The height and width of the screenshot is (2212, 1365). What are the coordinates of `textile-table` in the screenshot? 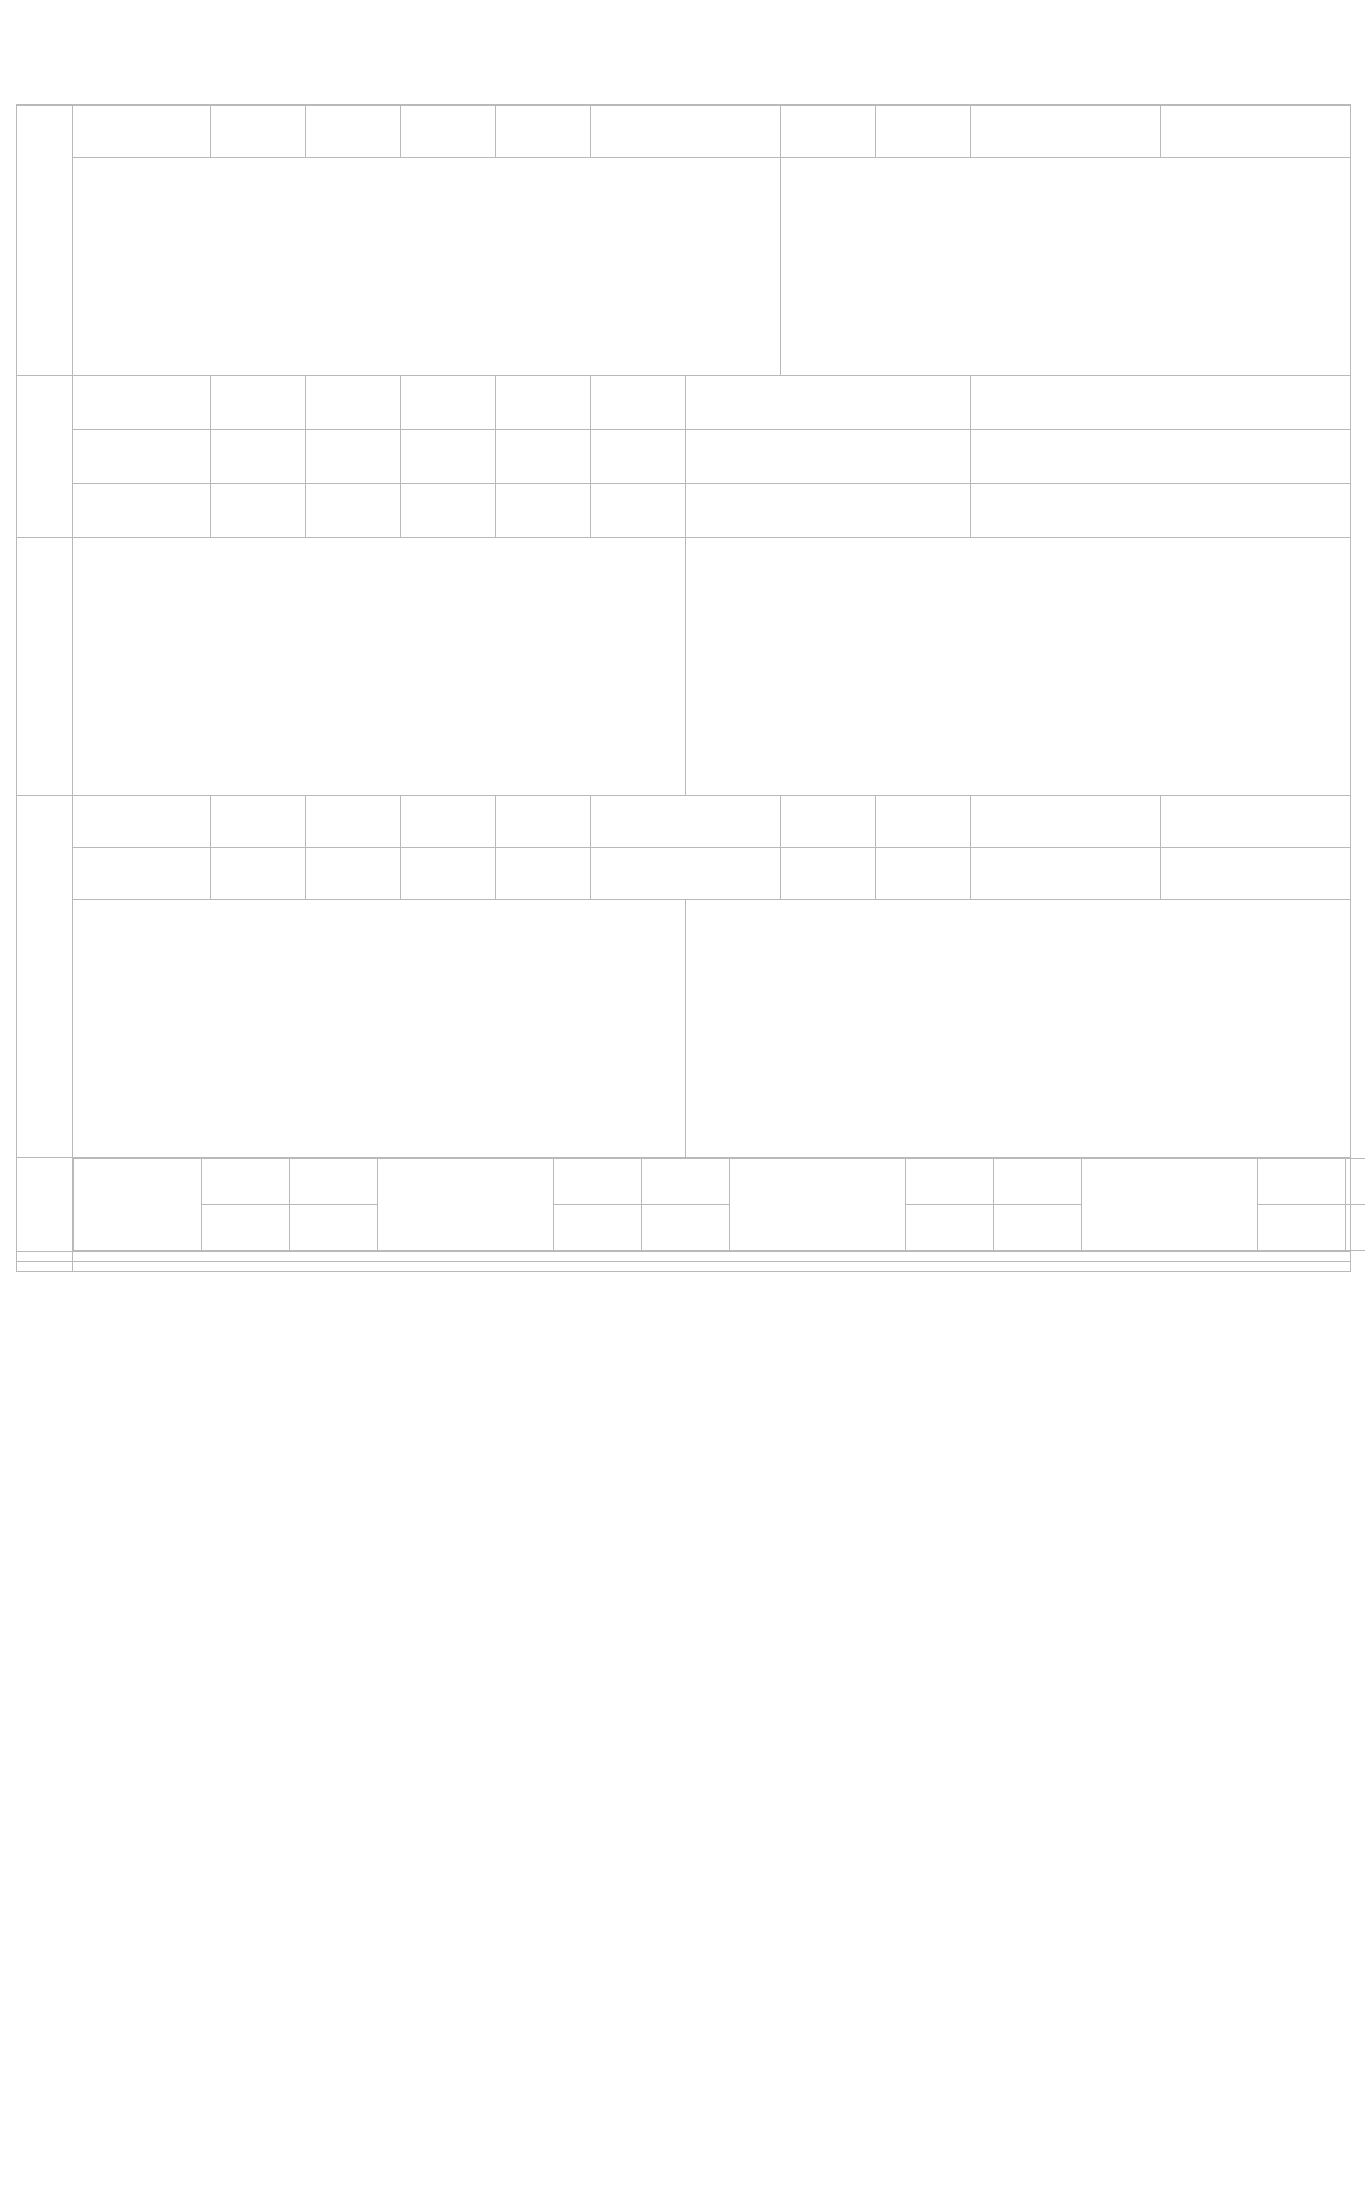 It's located at (719, 1204).